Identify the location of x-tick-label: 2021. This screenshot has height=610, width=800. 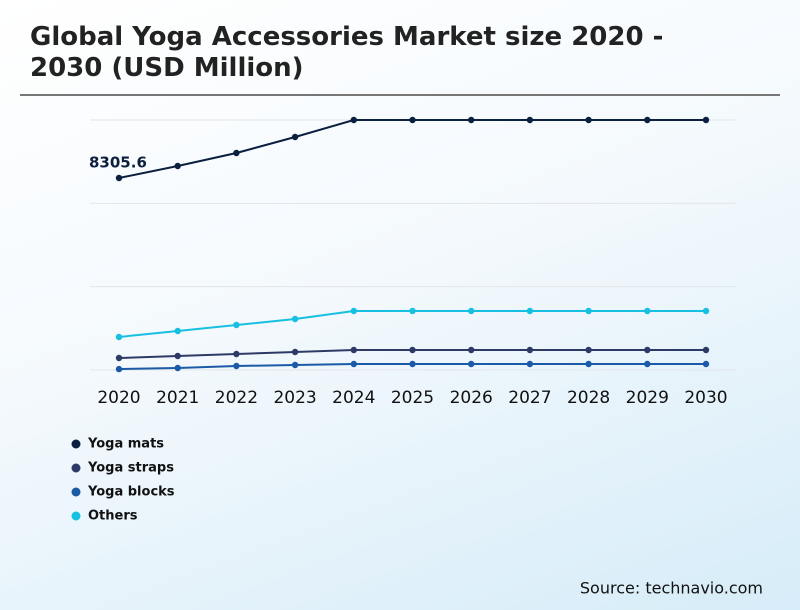
(177, 398).